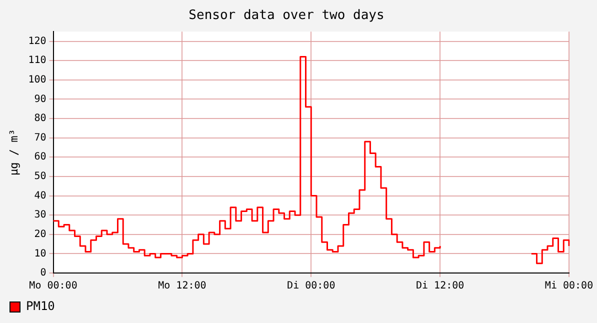 The image size is (597, 323). Describe the element at coordinates (40, 234) in the screenshot. I see `y-tick-label: 20` at that location.